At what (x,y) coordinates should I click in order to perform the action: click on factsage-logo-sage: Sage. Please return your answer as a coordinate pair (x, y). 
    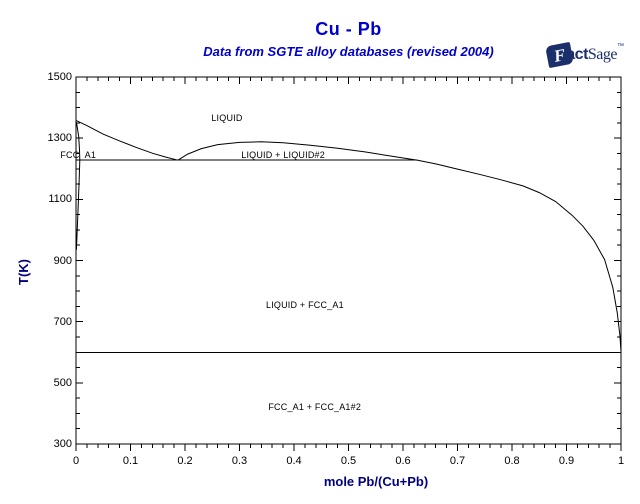
    Looking at the image, I should click on (602, 54).